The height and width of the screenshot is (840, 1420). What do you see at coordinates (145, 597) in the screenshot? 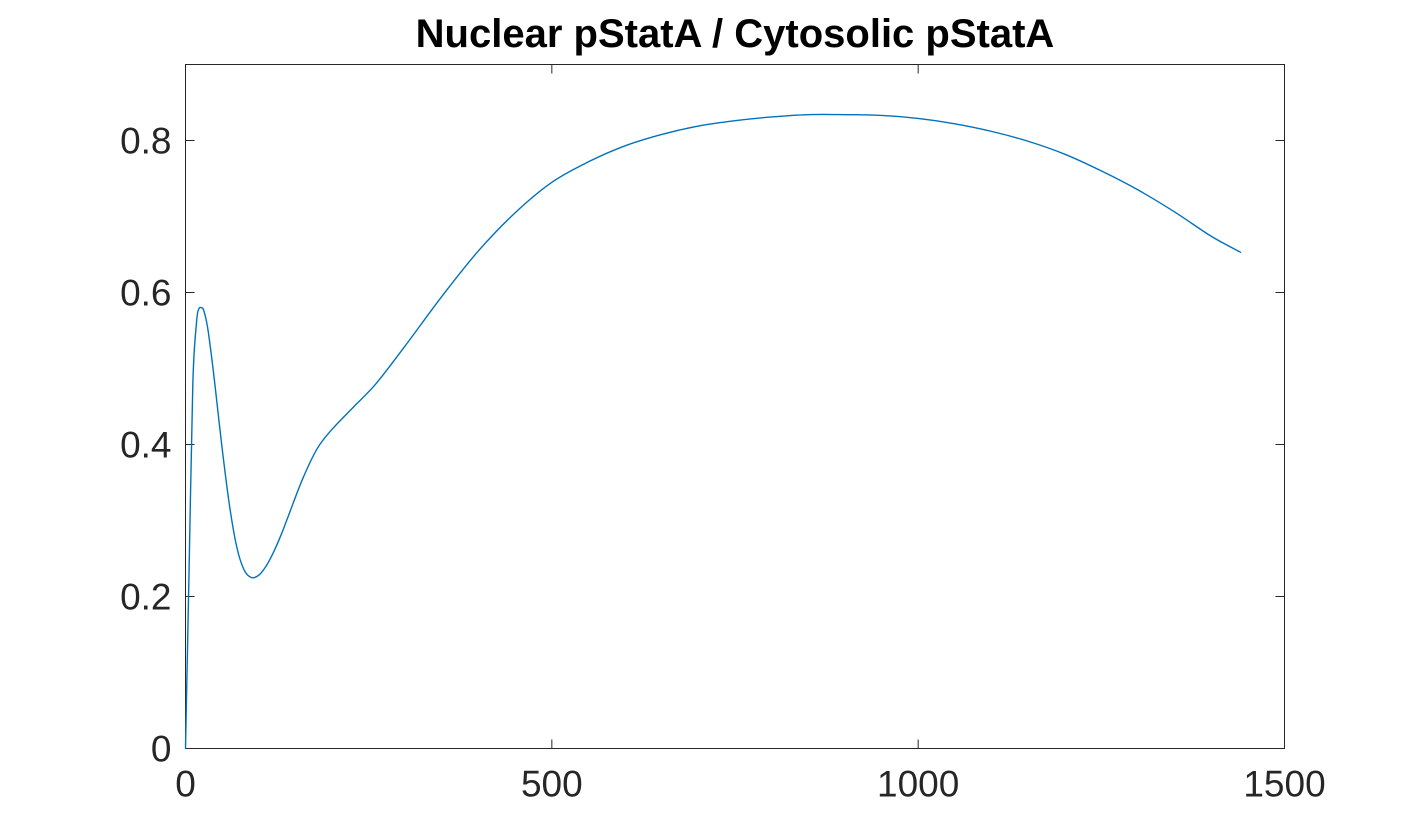
I see `y-tick-label: 0.2` at bounding box center [145, 597].